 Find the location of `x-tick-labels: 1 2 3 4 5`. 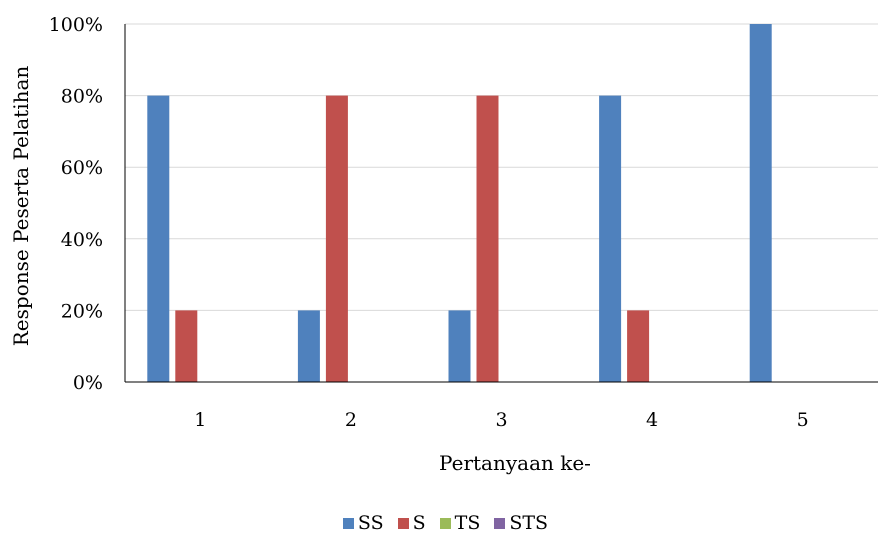

x-tick-labels: 1 2 3 4 5 is located at coordinates (501, 420).